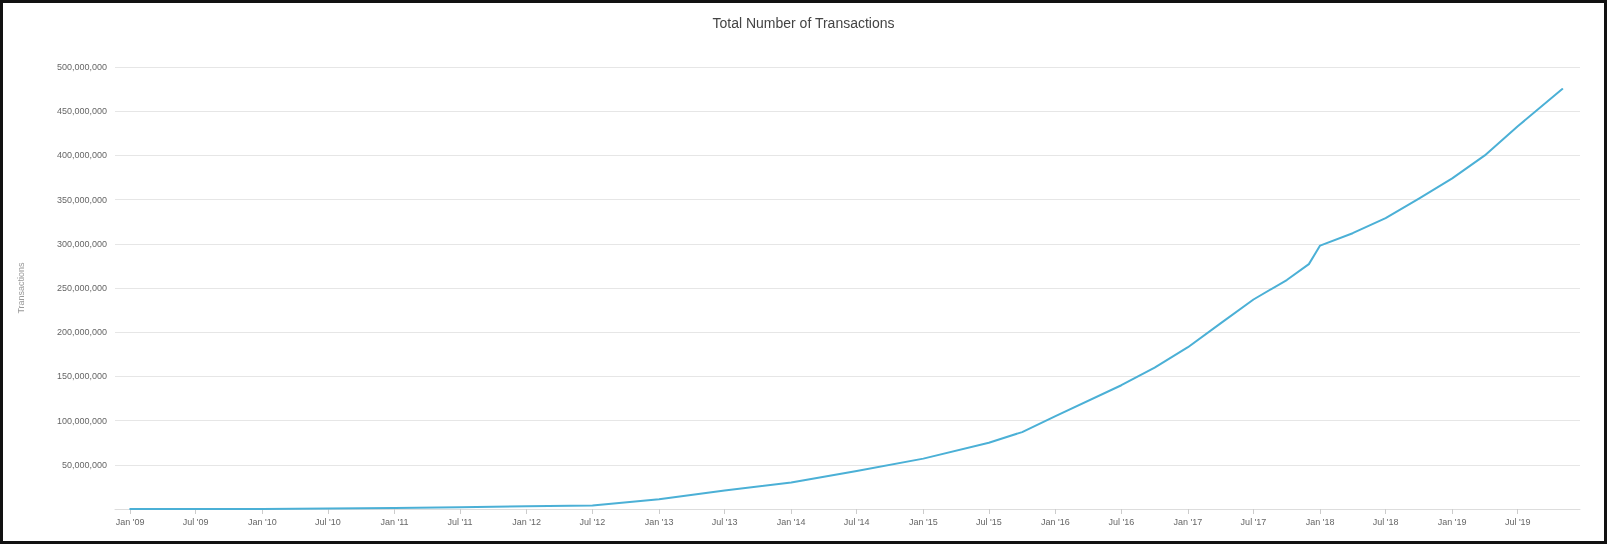 This screenshot has width=1607, height=544. Describe the element at coordinates (20, 287) in the screenshot. I see `y-axis-title: Transactions` at that location.